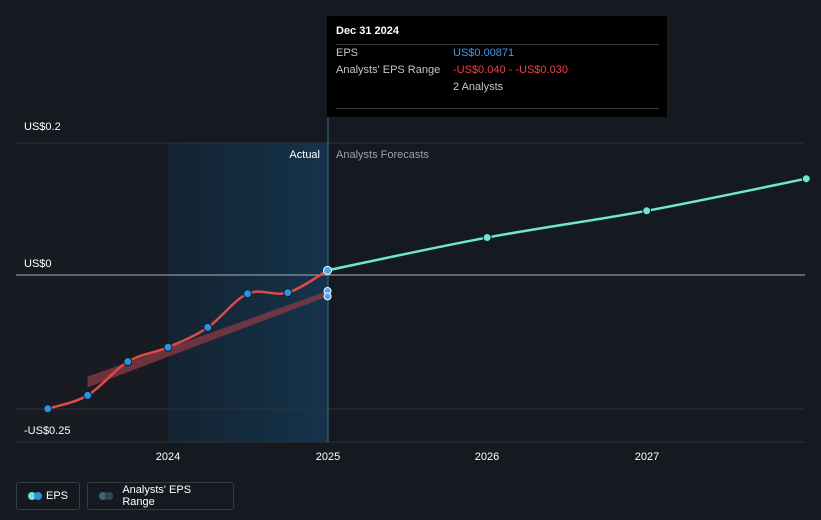 The width and height of the screenshot is (821, 520). What do you see at coordinates (47, 431) in the screenshot?
I see `y-axis-label: -US$0.25` at bounding box center [47, 431].